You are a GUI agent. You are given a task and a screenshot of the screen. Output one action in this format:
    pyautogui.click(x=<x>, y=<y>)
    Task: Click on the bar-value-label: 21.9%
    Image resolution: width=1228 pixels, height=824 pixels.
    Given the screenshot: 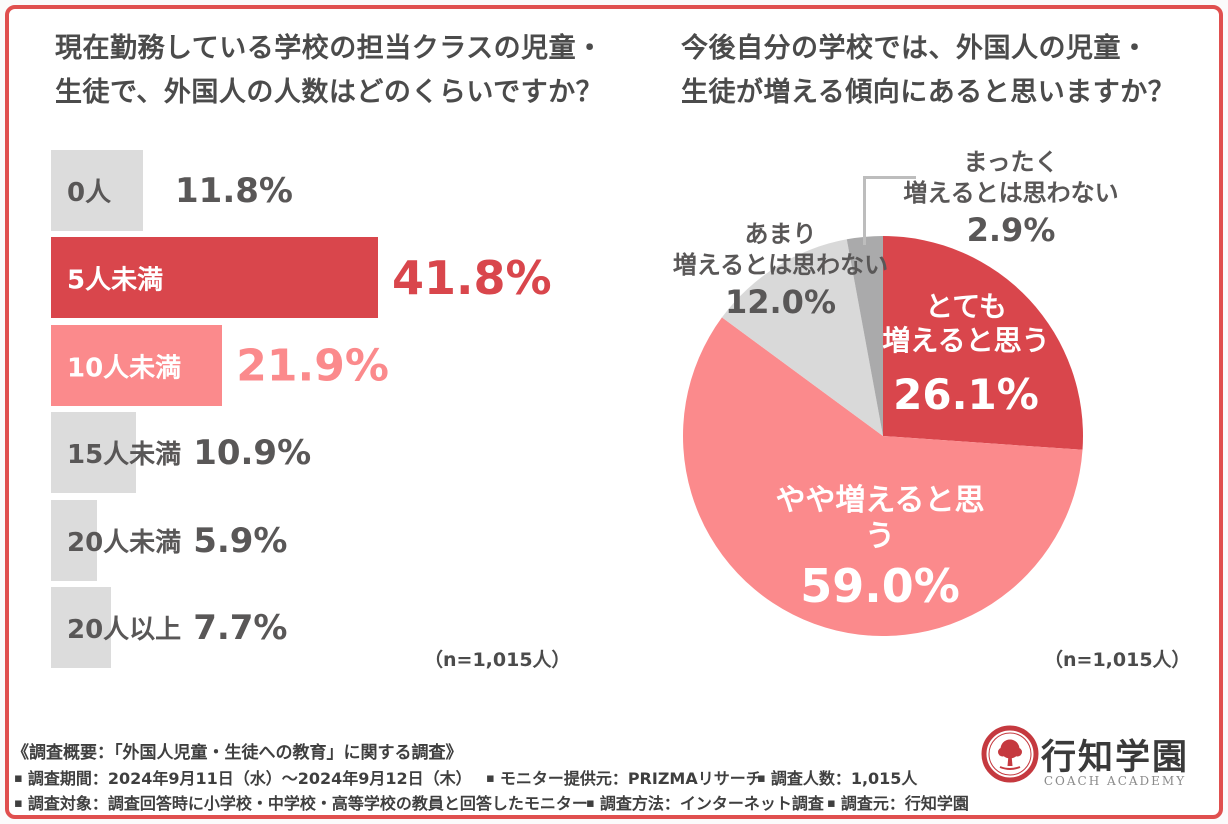 What is the action you would take?
    pyautogui.click(x=312, y=365)
    